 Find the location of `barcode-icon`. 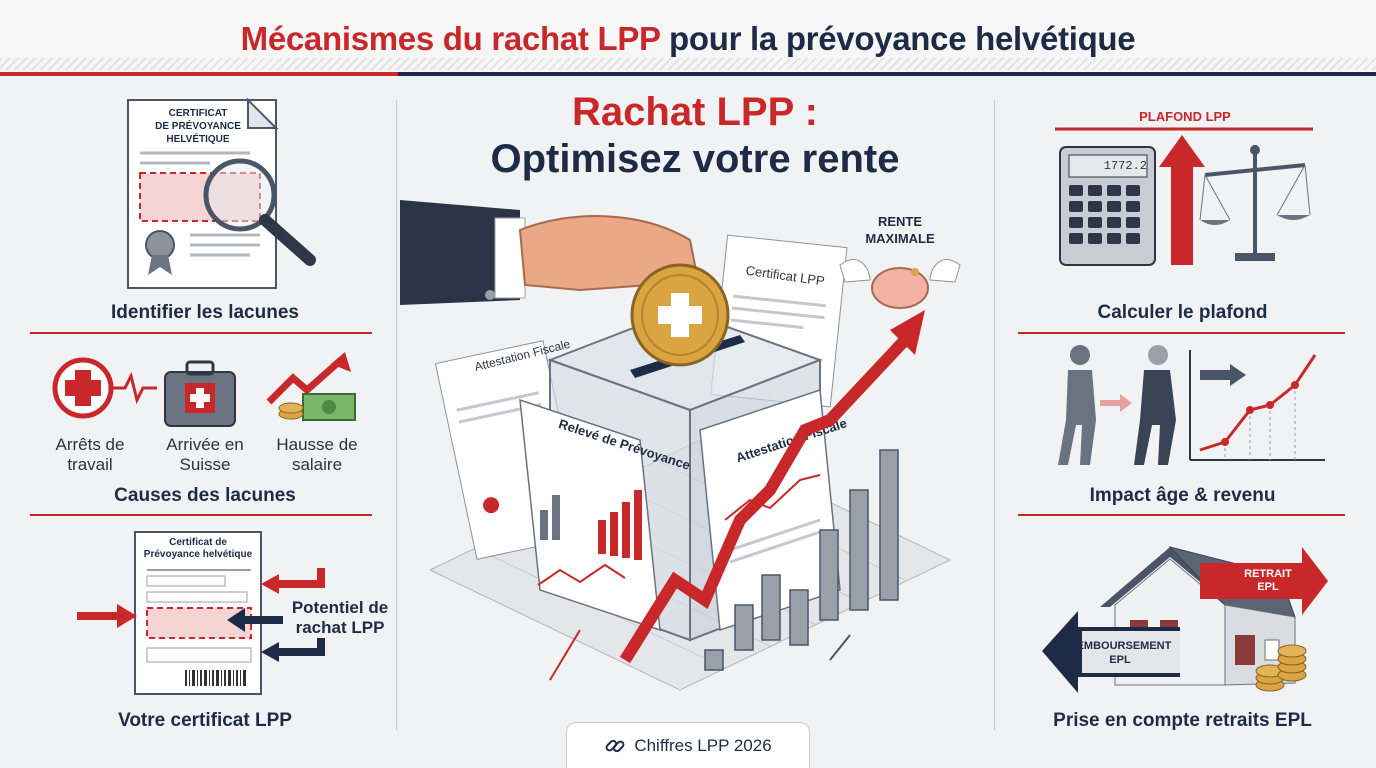

barcode-icon is located at coordinates (215, 678).